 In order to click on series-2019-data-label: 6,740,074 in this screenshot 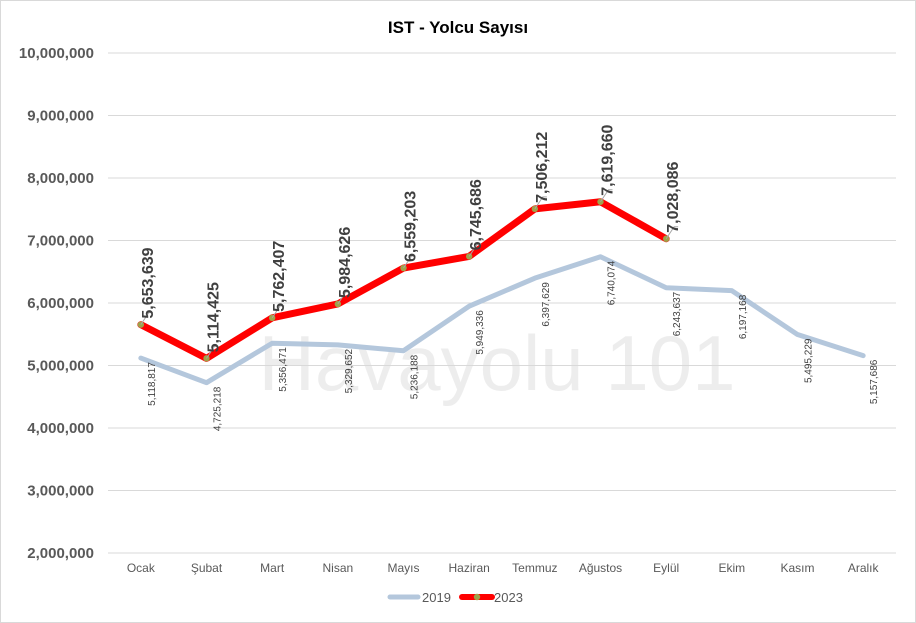, I will do `click(612, 282)`.